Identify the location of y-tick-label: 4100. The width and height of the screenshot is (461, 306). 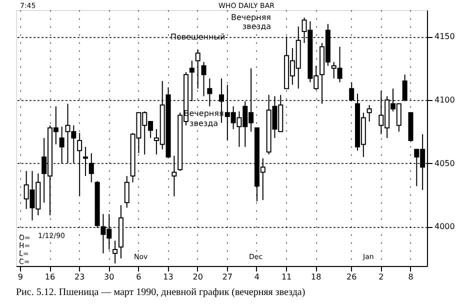
(444, 99).